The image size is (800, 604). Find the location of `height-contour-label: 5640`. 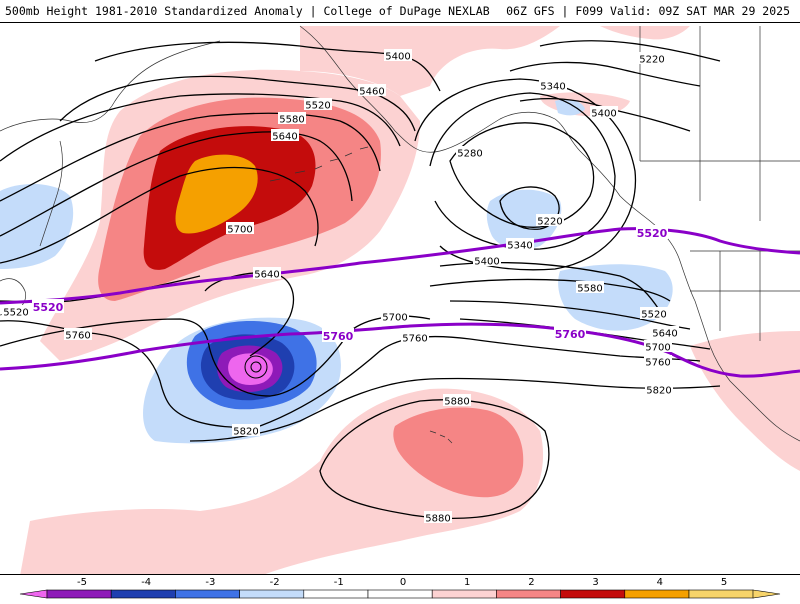

height-contour-label: 5640 is located at coordinates (285, 136).